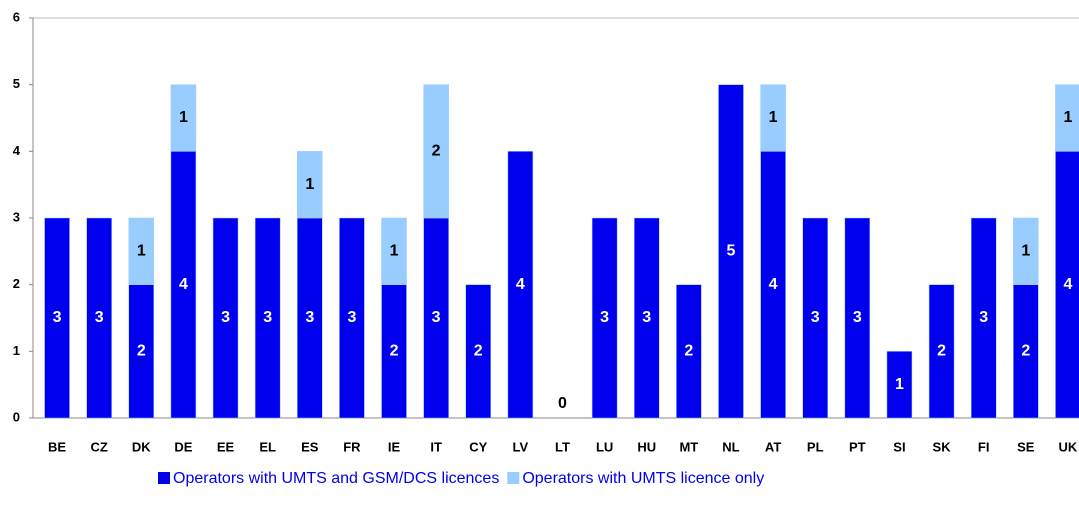 The image size is (1079, 518). What do you see at coordinates (478, 446) in the screenshot?
I see `x-tick-label: CY` at bounding box center [478, 446].